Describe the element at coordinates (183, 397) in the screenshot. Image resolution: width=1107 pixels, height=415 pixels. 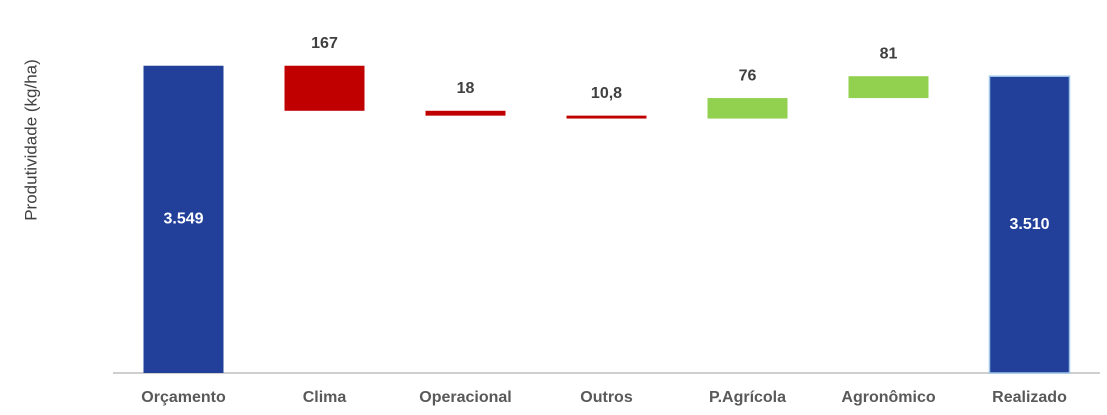
I see `x-tick-label: Orçamento` at that location.